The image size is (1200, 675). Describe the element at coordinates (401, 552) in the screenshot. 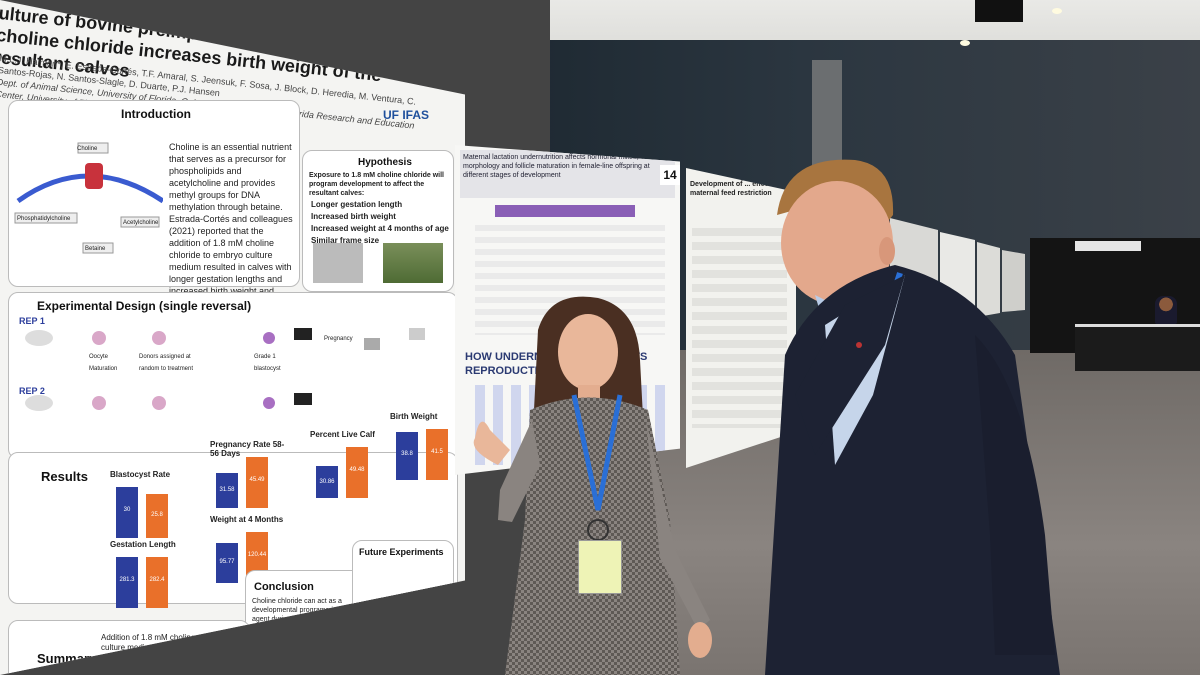

I see `future-experiments-heading: Future Experiments` at that location.